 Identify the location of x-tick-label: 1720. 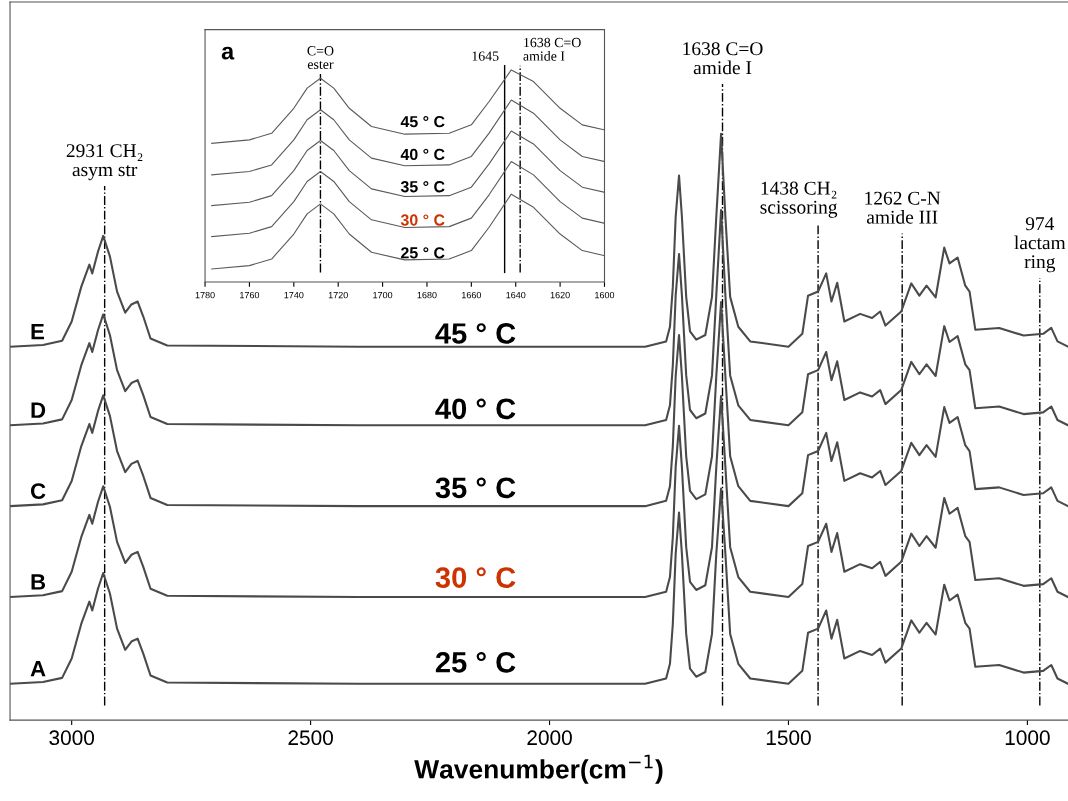
(338, 295).